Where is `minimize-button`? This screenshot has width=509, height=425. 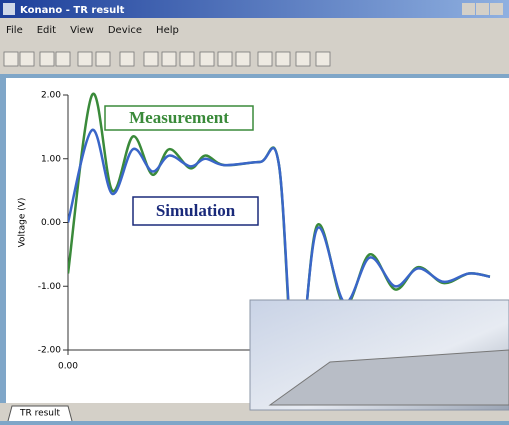
minimize-button is located at coordinates (468, 9).